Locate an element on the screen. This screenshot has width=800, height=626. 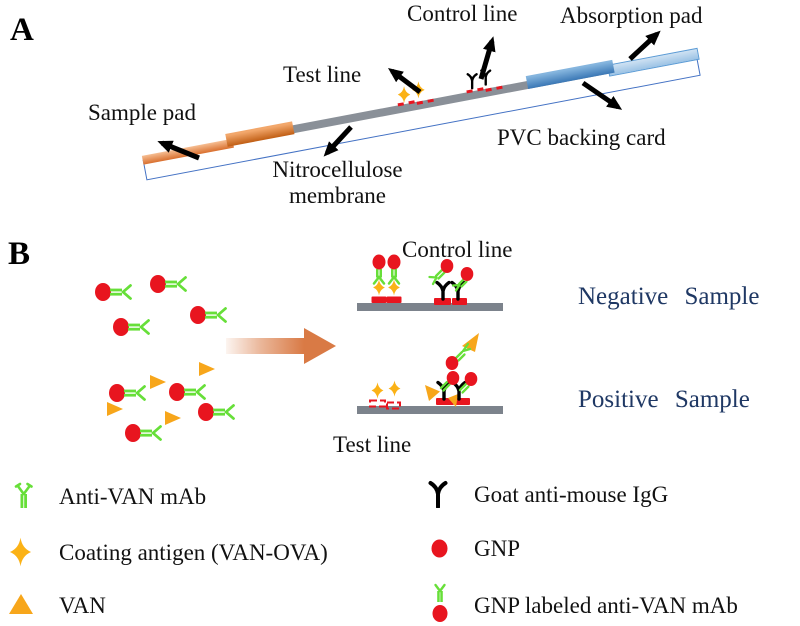
control-line-label-a: Control line is located at coordinates (462, 13).